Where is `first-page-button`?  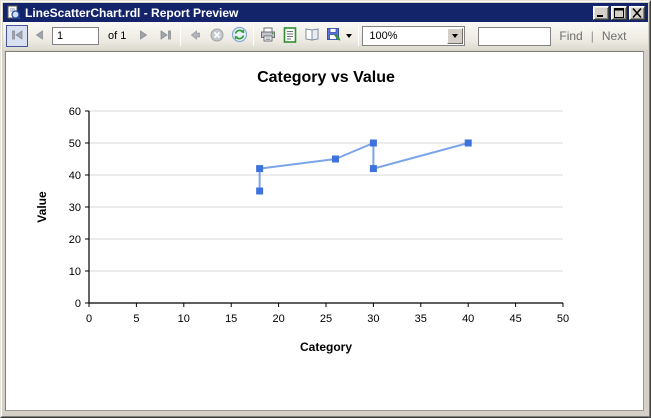 first-page-button is located at coordinates (17, 36).